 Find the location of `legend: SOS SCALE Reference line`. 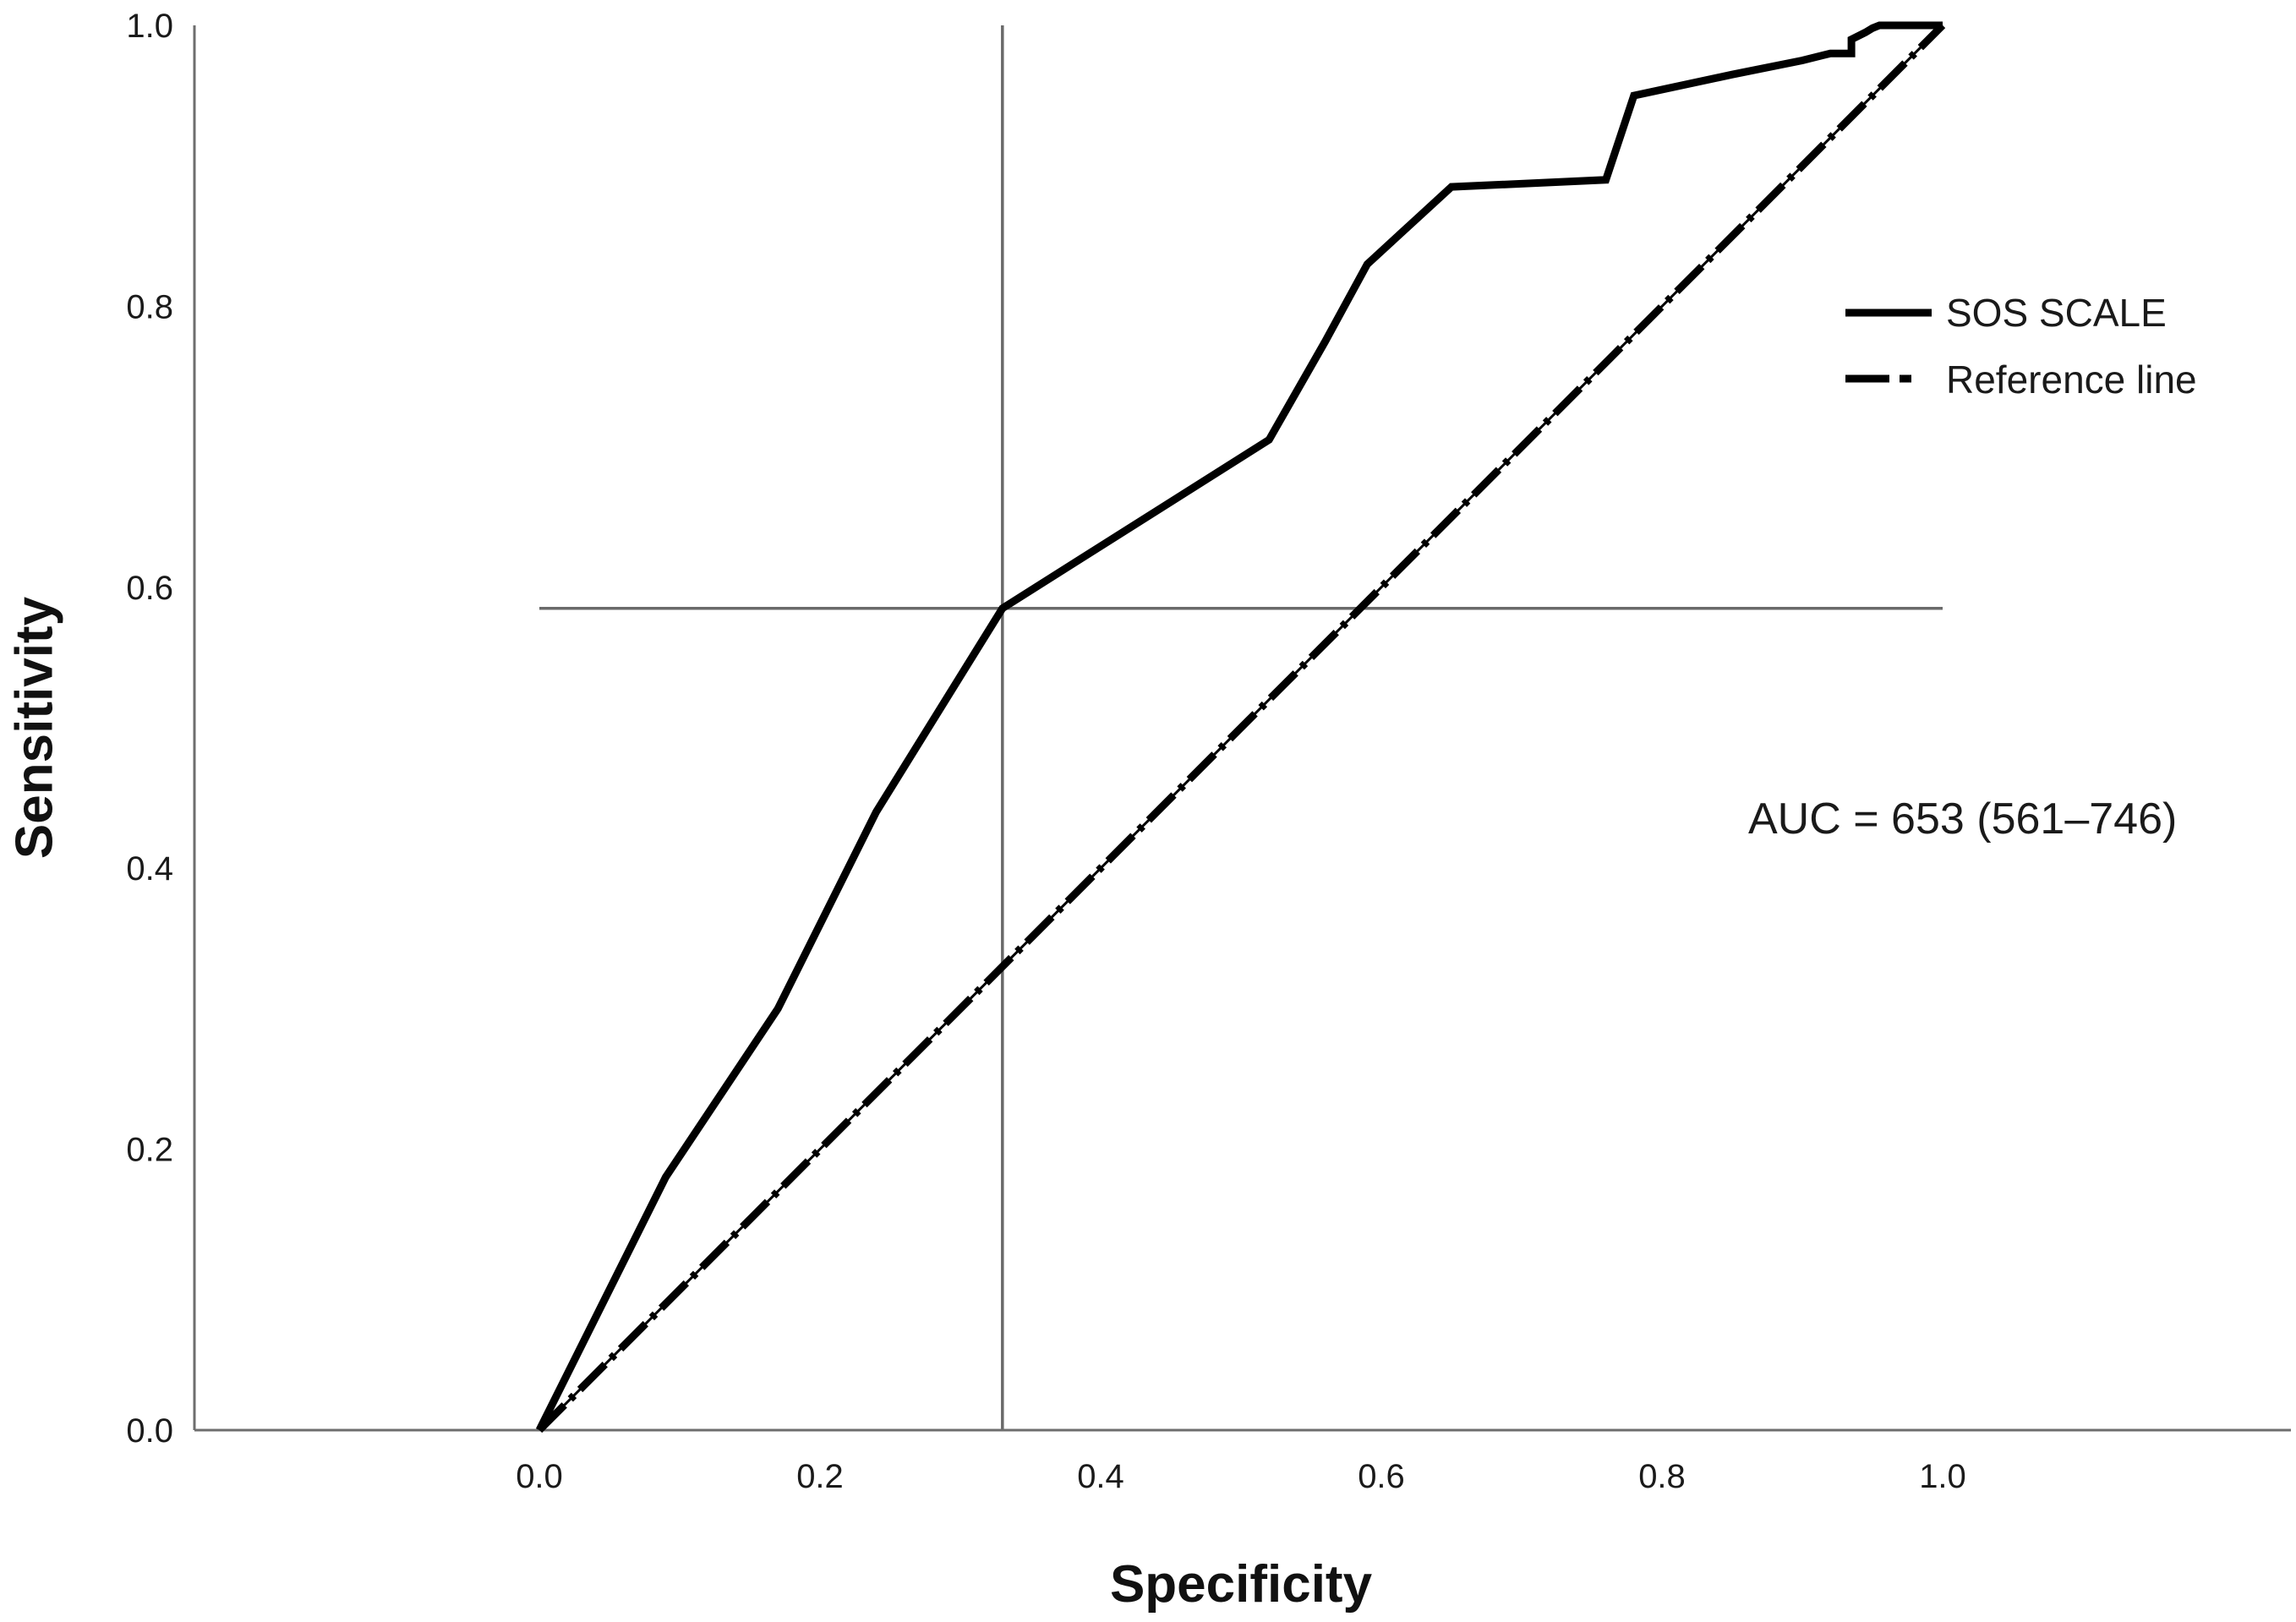

legend: SOS SCALE Reference line is located at coordinates (2021, 346).